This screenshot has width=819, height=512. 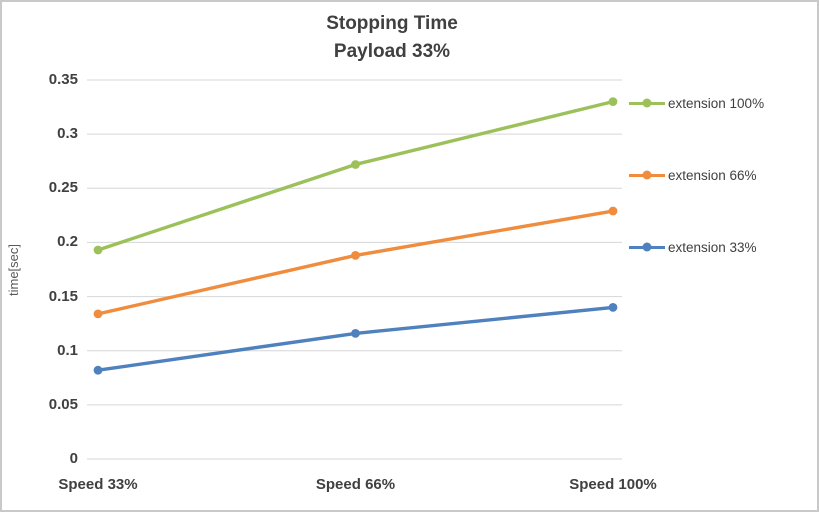 What do you see at coordinates (716, 103) in the screenshot?
I see `legend-label: extension 100%` at bounding box center [716, 103].